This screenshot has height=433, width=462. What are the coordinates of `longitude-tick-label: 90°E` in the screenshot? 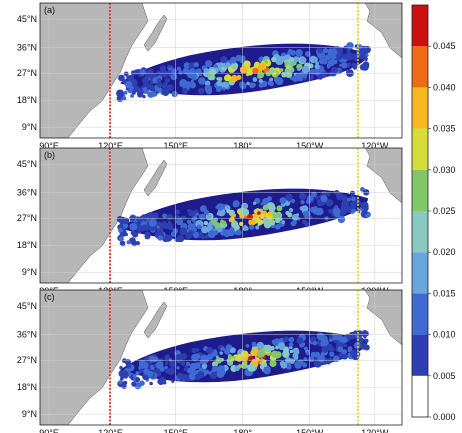 It's located at (49, 430).